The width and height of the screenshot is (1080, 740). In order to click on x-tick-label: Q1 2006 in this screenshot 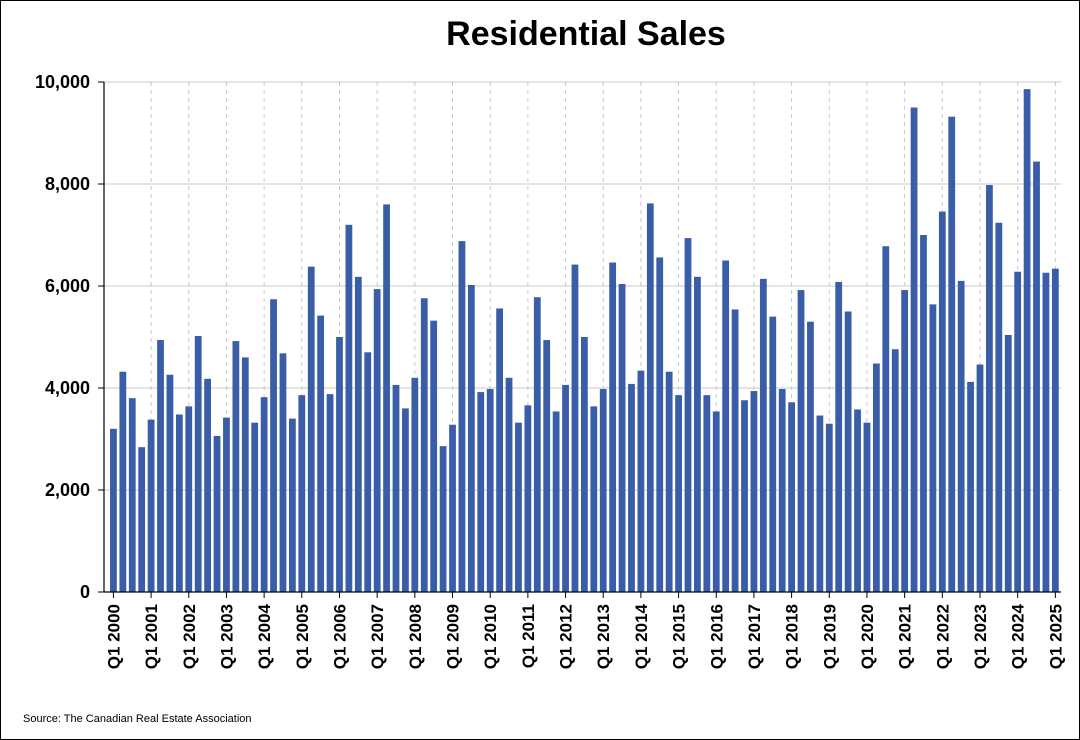, I will do `click(339, 636)`.